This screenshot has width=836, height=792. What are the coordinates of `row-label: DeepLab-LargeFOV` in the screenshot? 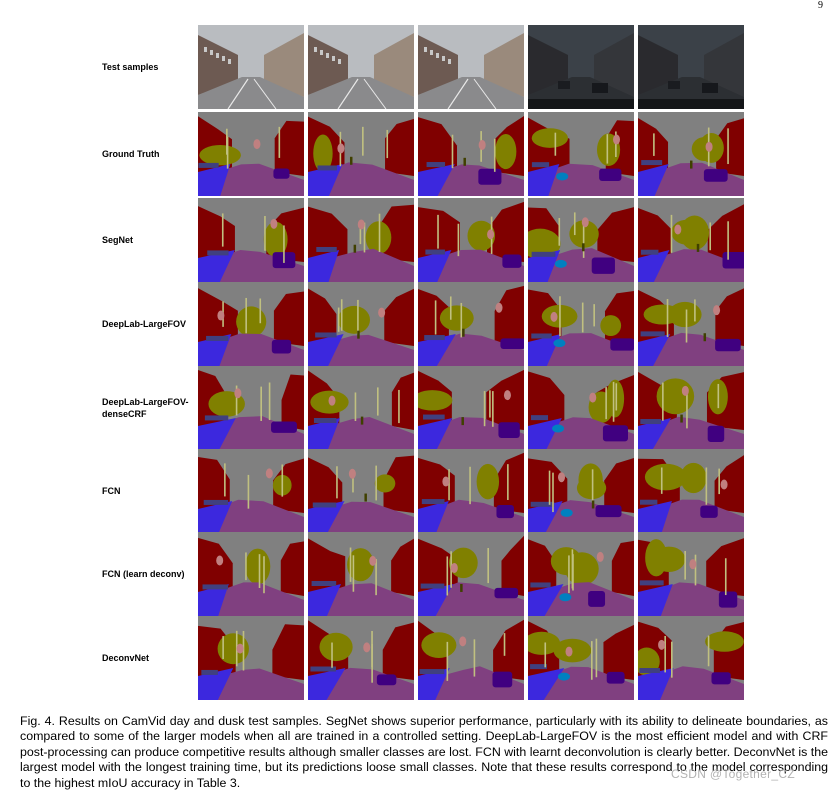 It's located at (144, 324).